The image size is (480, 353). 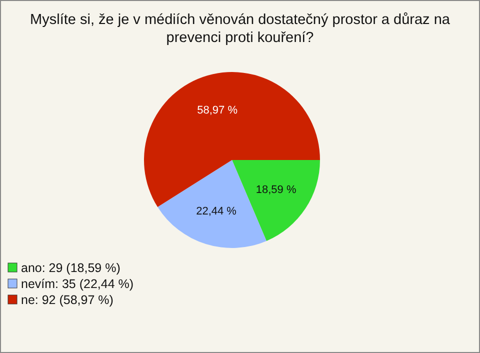 What do you see at coordinates (67, 300) in the screenshot?
I see `legend-label: ne: 92 (58,97 %)` at bounding box center [67, 300].